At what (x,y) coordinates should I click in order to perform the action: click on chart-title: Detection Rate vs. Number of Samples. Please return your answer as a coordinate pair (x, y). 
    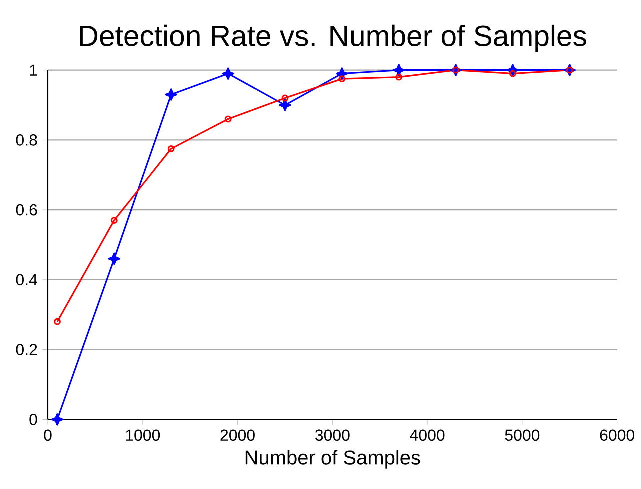
    Looking at the image, I should click on (333, 38).